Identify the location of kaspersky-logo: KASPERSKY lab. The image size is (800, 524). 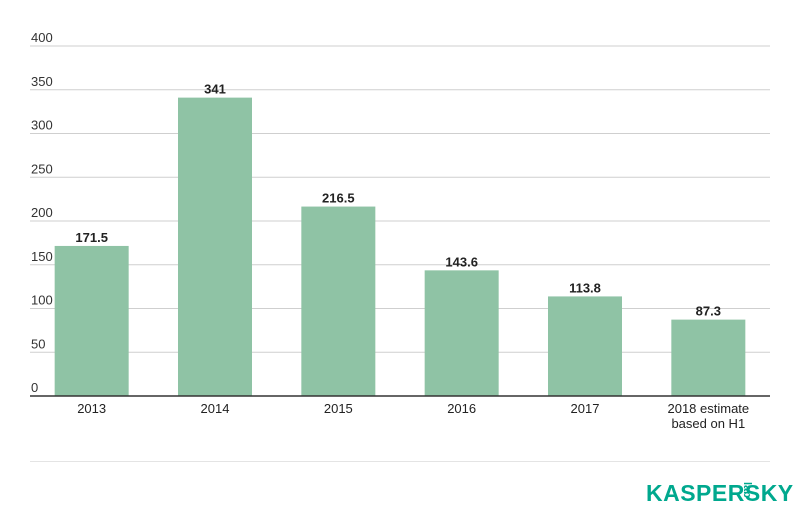
(719, 493).